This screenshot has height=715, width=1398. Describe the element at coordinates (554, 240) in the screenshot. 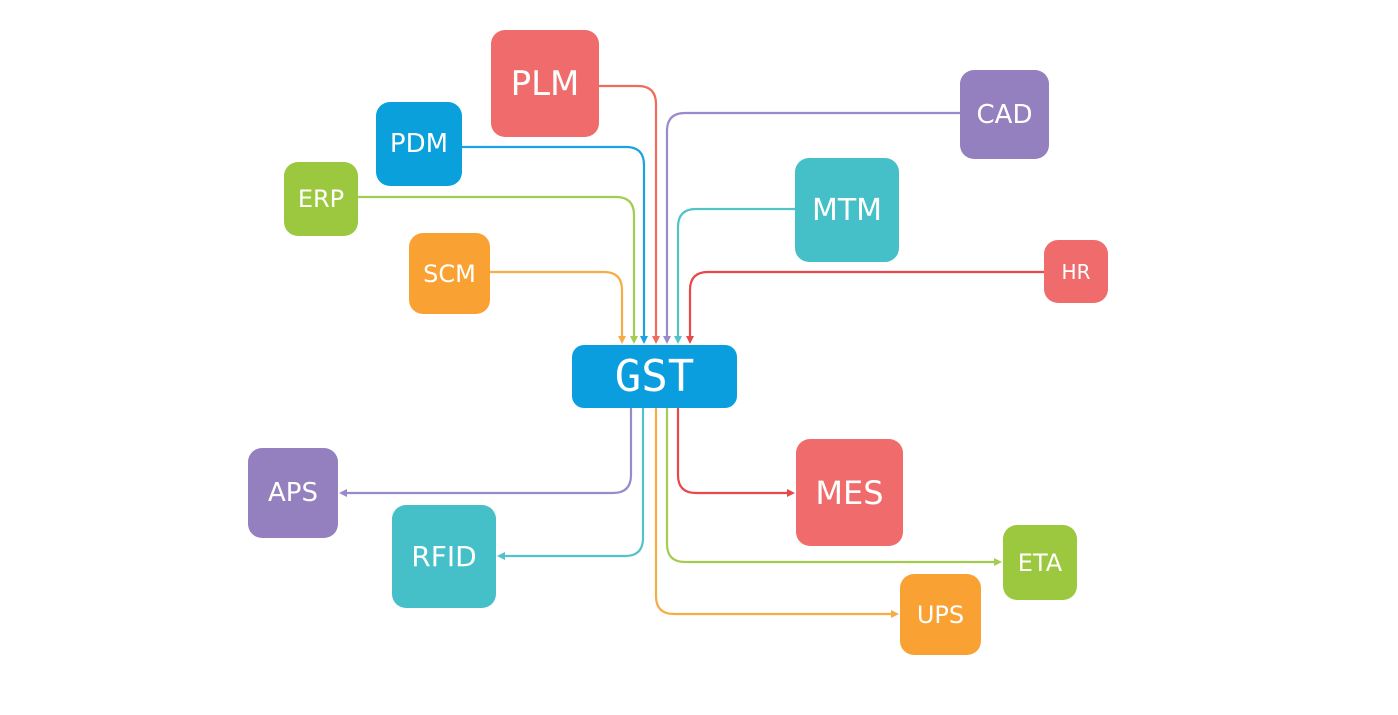

I see `pdm-connector` at that location.